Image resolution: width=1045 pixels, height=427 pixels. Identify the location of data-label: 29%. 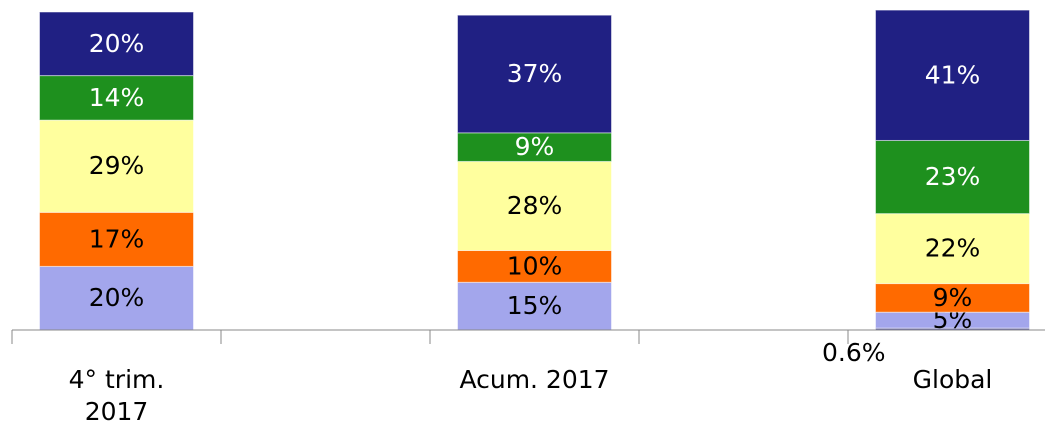
(117, 165).